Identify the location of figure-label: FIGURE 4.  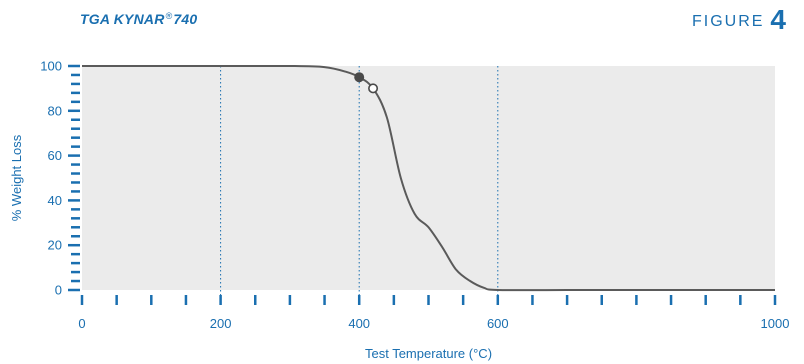
(739, 20).